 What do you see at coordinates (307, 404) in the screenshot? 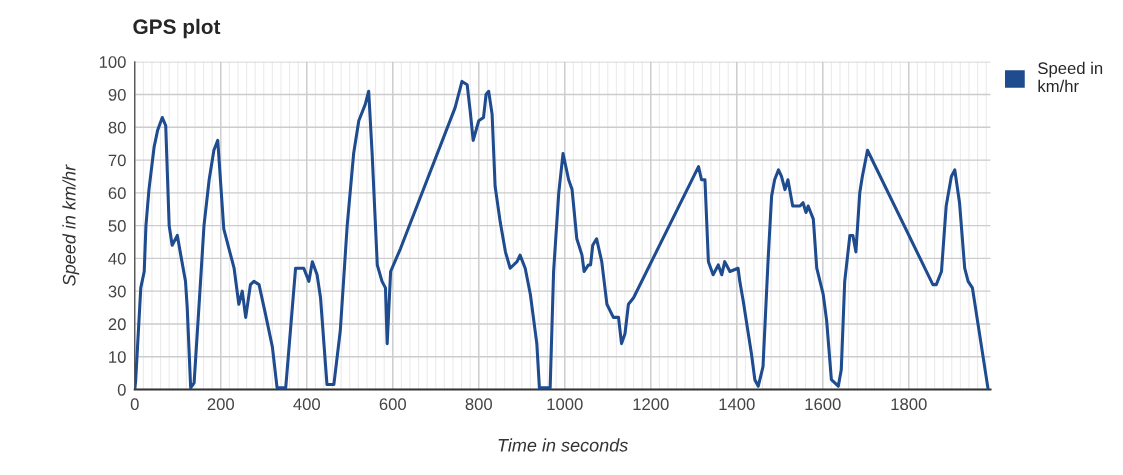
I see `x-tick-label: 400` at bounding box center [307, 404].